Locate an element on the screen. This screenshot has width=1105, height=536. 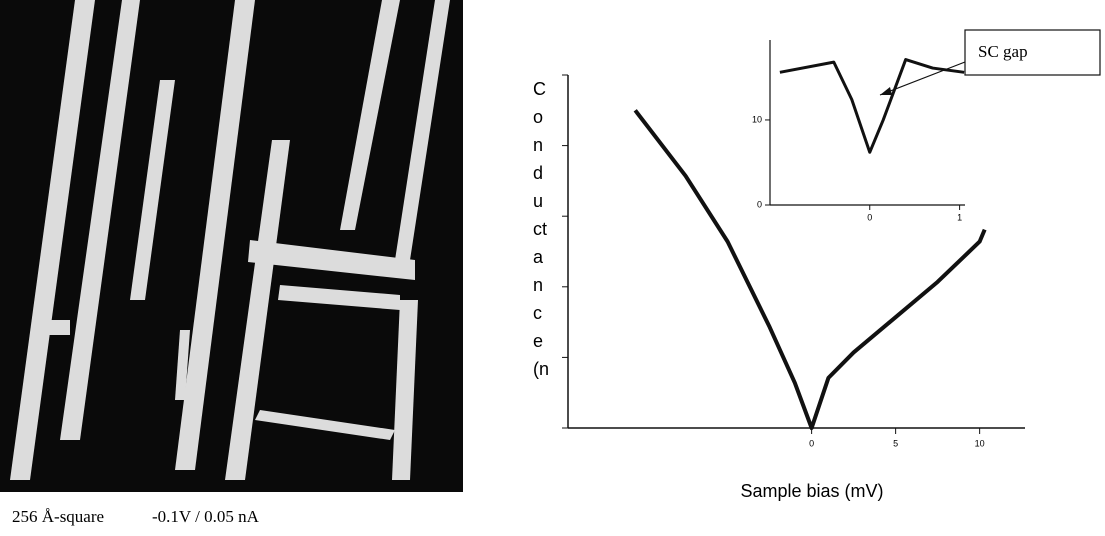
x-axis-label: Sample bias (mV) is located at coordinates (811, 491).